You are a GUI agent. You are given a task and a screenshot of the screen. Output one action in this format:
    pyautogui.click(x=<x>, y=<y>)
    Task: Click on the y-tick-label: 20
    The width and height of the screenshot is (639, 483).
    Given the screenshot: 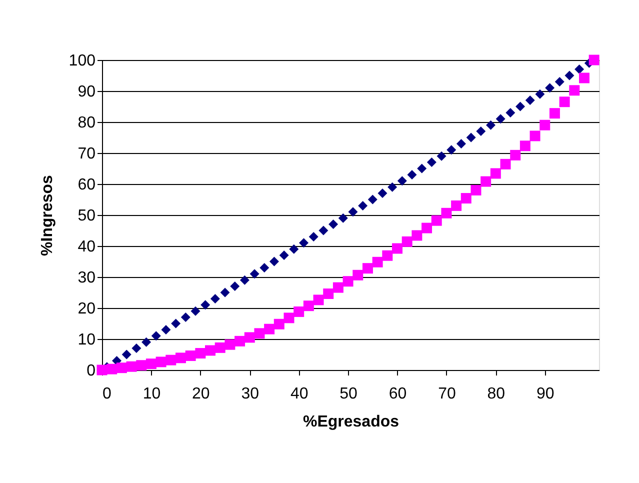 What is the action you would take?
    pyautogui.click(x=87, y=309)
    